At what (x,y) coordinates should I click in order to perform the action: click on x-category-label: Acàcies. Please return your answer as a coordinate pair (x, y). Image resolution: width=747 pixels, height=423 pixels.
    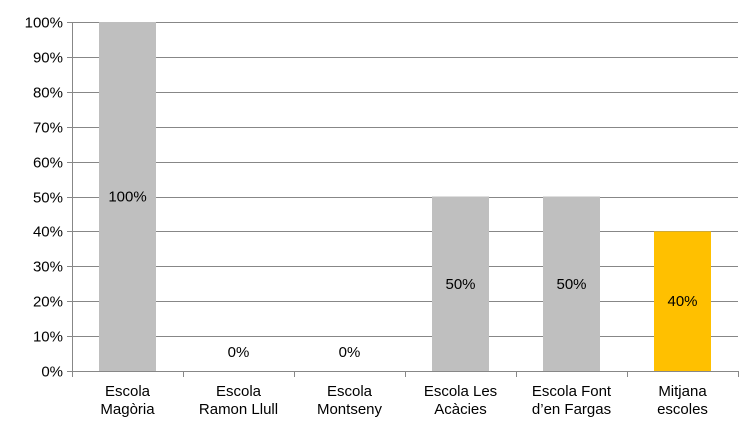
    Looking at the image, I should click on (460, 409).